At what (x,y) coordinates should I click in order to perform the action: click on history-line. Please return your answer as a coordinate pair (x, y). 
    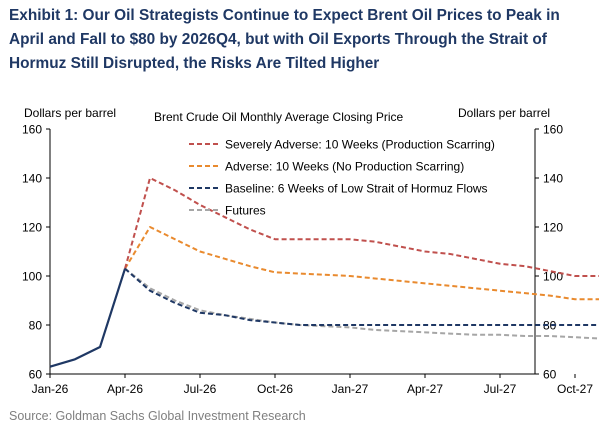
    Looking at the image, I should click on (88, 318).